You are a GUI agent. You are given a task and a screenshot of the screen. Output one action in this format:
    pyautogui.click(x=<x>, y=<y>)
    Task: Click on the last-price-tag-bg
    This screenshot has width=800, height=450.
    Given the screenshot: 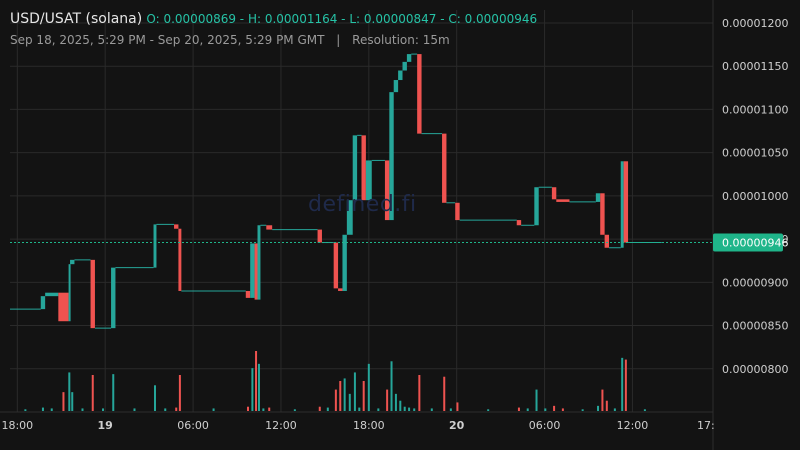 What is the action you would take?
    pyautogui.click(x=748, y=242)
    